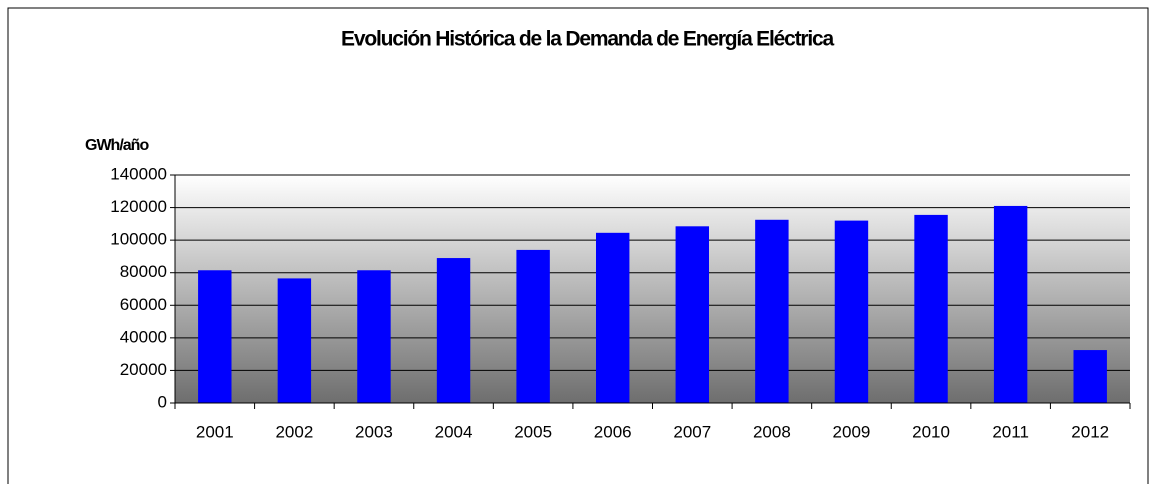 Image resolution: width=1156 pixels, height=489 pixels. I want to click on y-tick-label: 20000, so click(143, 369).